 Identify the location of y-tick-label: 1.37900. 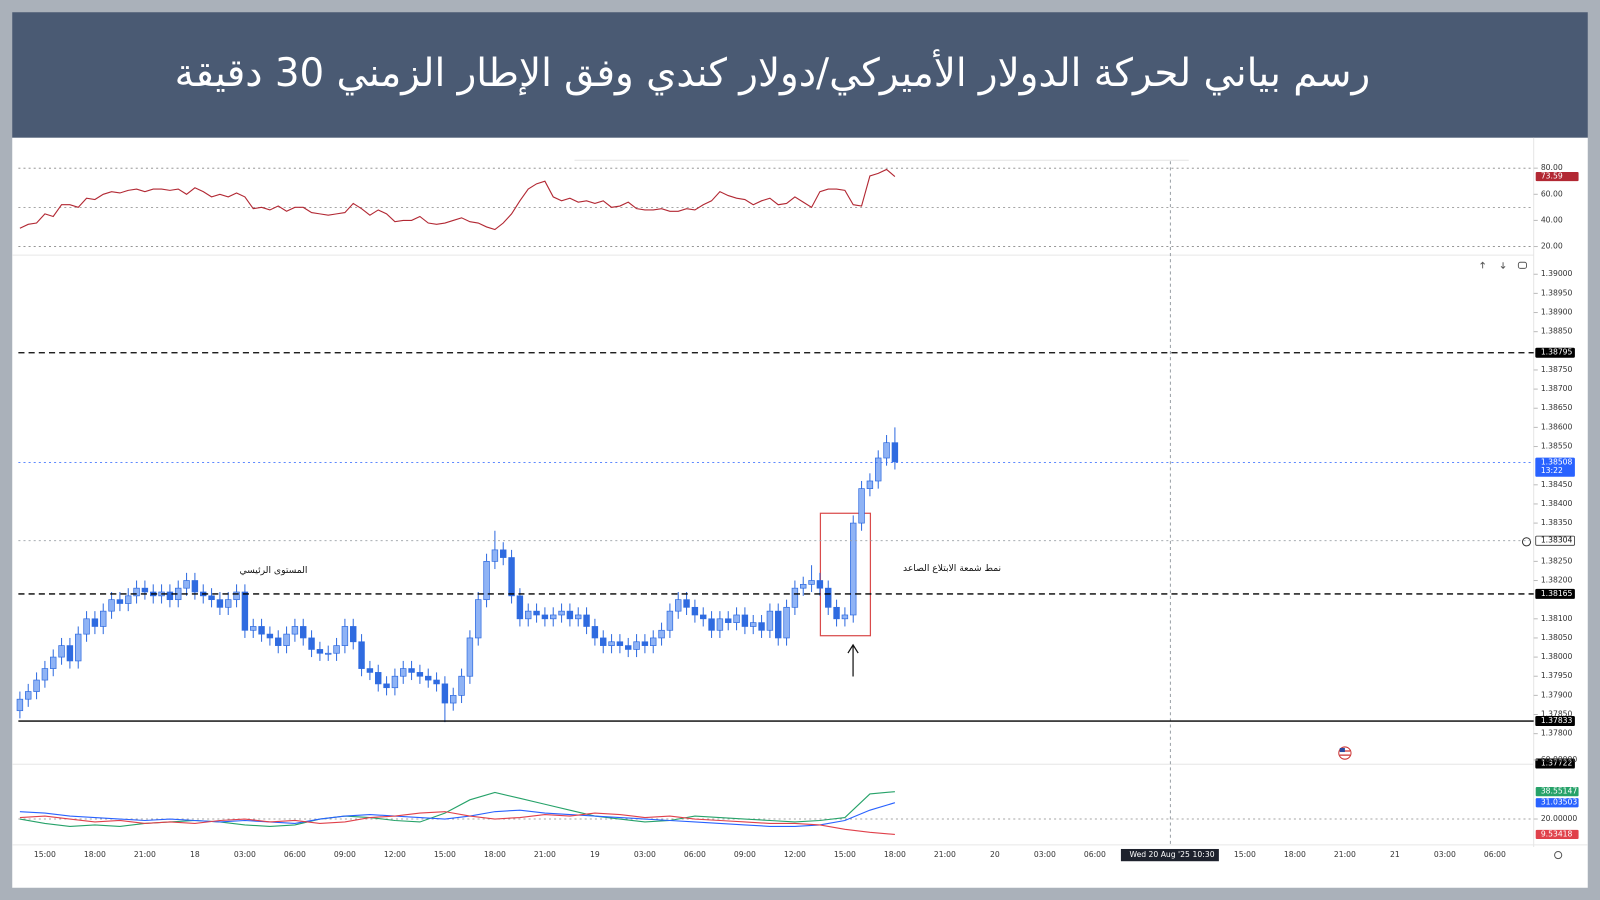
(1557, 694).